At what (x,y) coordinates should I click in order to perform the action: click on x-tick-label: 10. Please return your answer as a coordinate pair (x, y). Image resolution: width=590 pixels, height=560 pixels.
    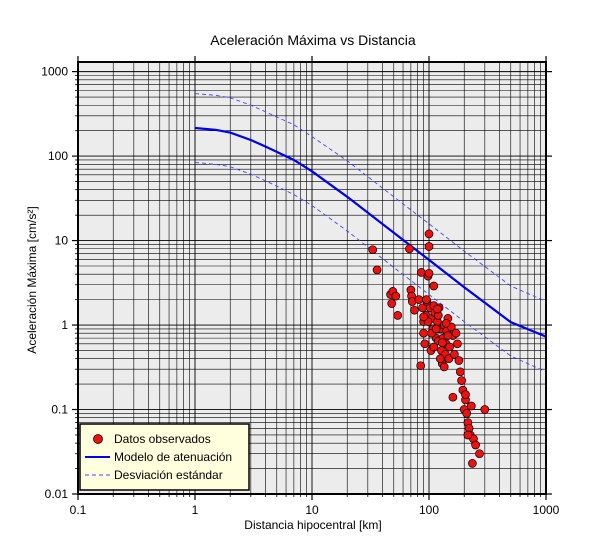
    Looking at the image, I should click on (312, 510).